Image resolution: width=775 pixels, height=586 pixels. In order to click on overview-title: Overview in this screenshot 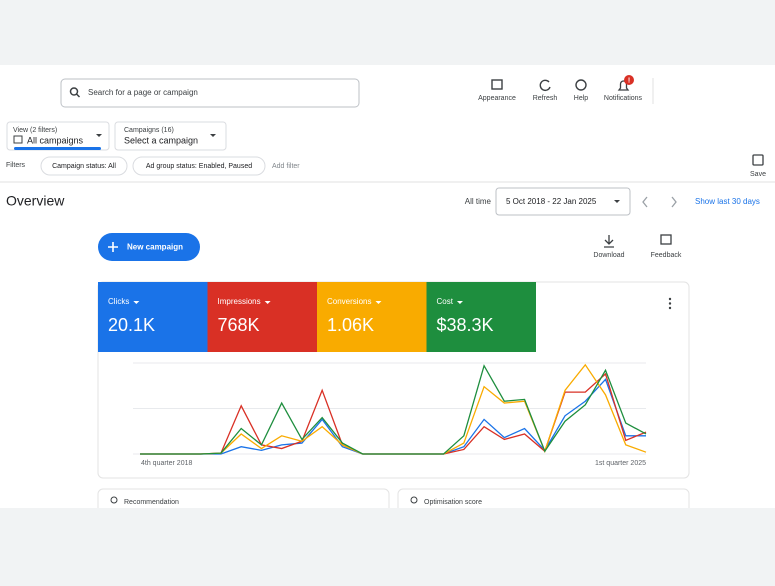, I will do `click(35, 201)`.